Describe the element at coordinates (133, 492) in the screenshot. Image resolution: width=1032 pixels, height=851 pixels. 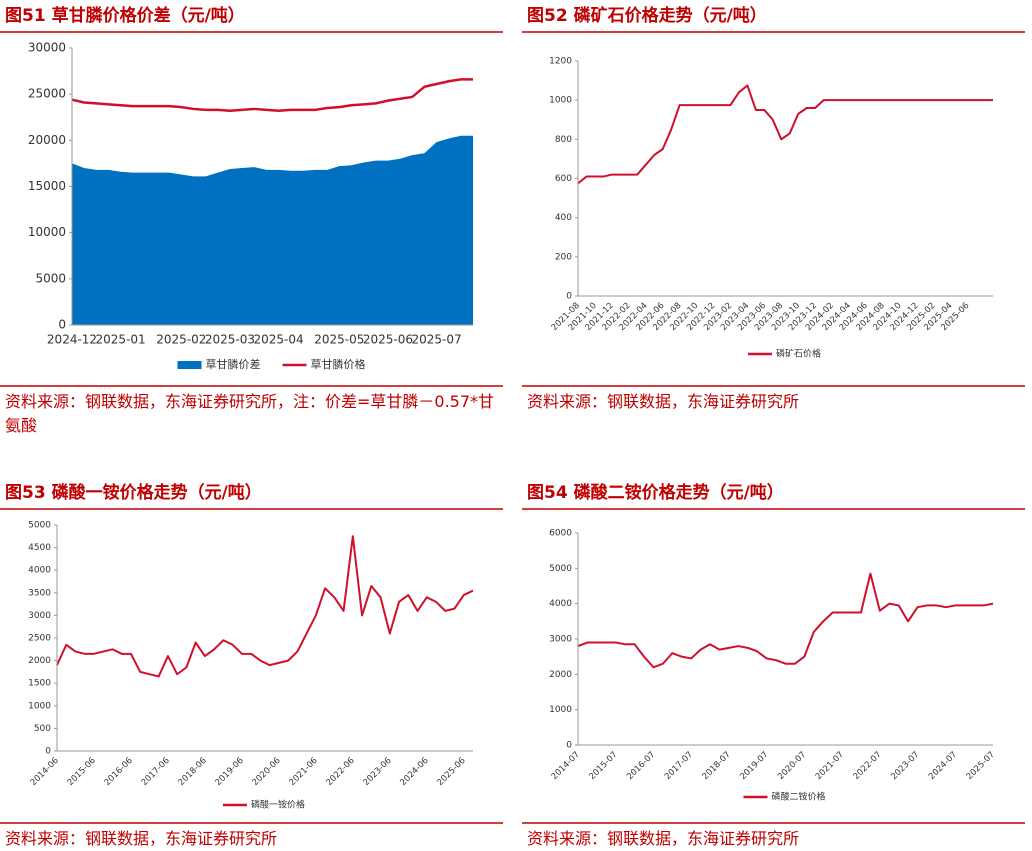
I see `chart-title: 图53 磷酸一铵价格走势（元/吨）` at that location.